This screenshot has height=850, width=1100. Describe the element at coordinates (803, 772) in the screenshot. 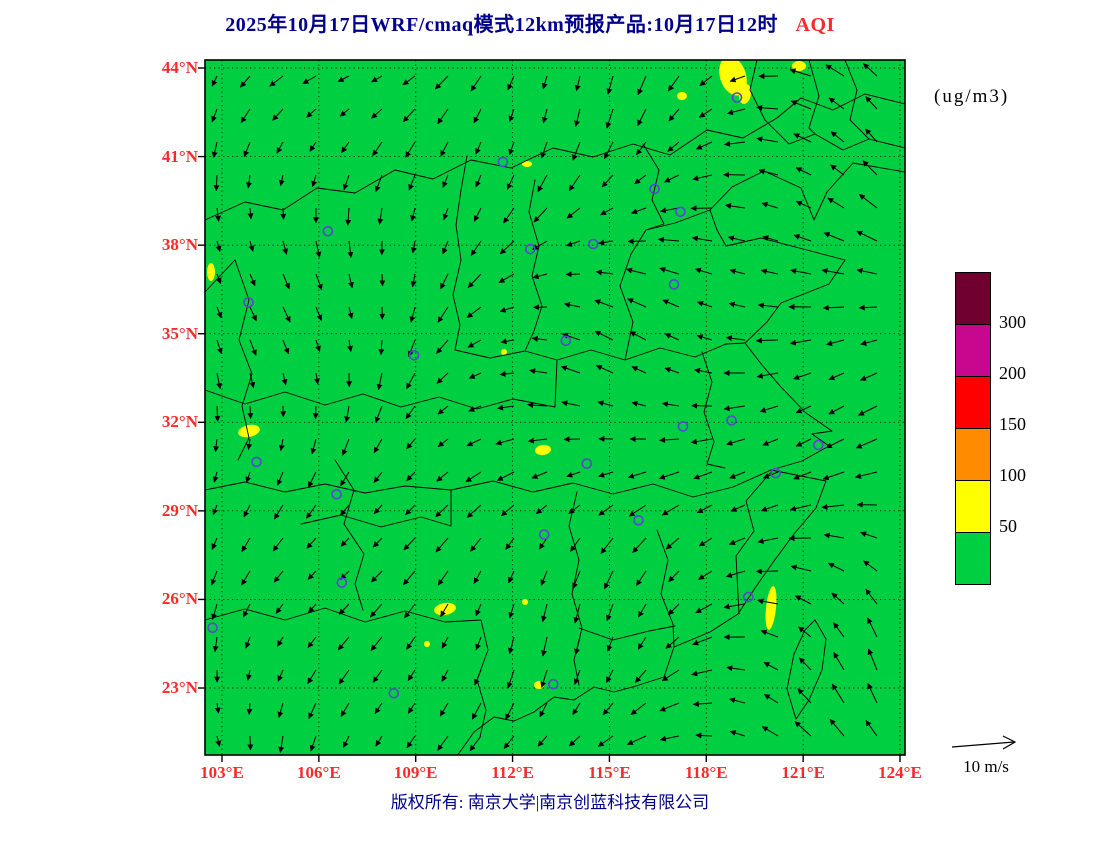

I see `lon-tick-label: 121°E` at that location.